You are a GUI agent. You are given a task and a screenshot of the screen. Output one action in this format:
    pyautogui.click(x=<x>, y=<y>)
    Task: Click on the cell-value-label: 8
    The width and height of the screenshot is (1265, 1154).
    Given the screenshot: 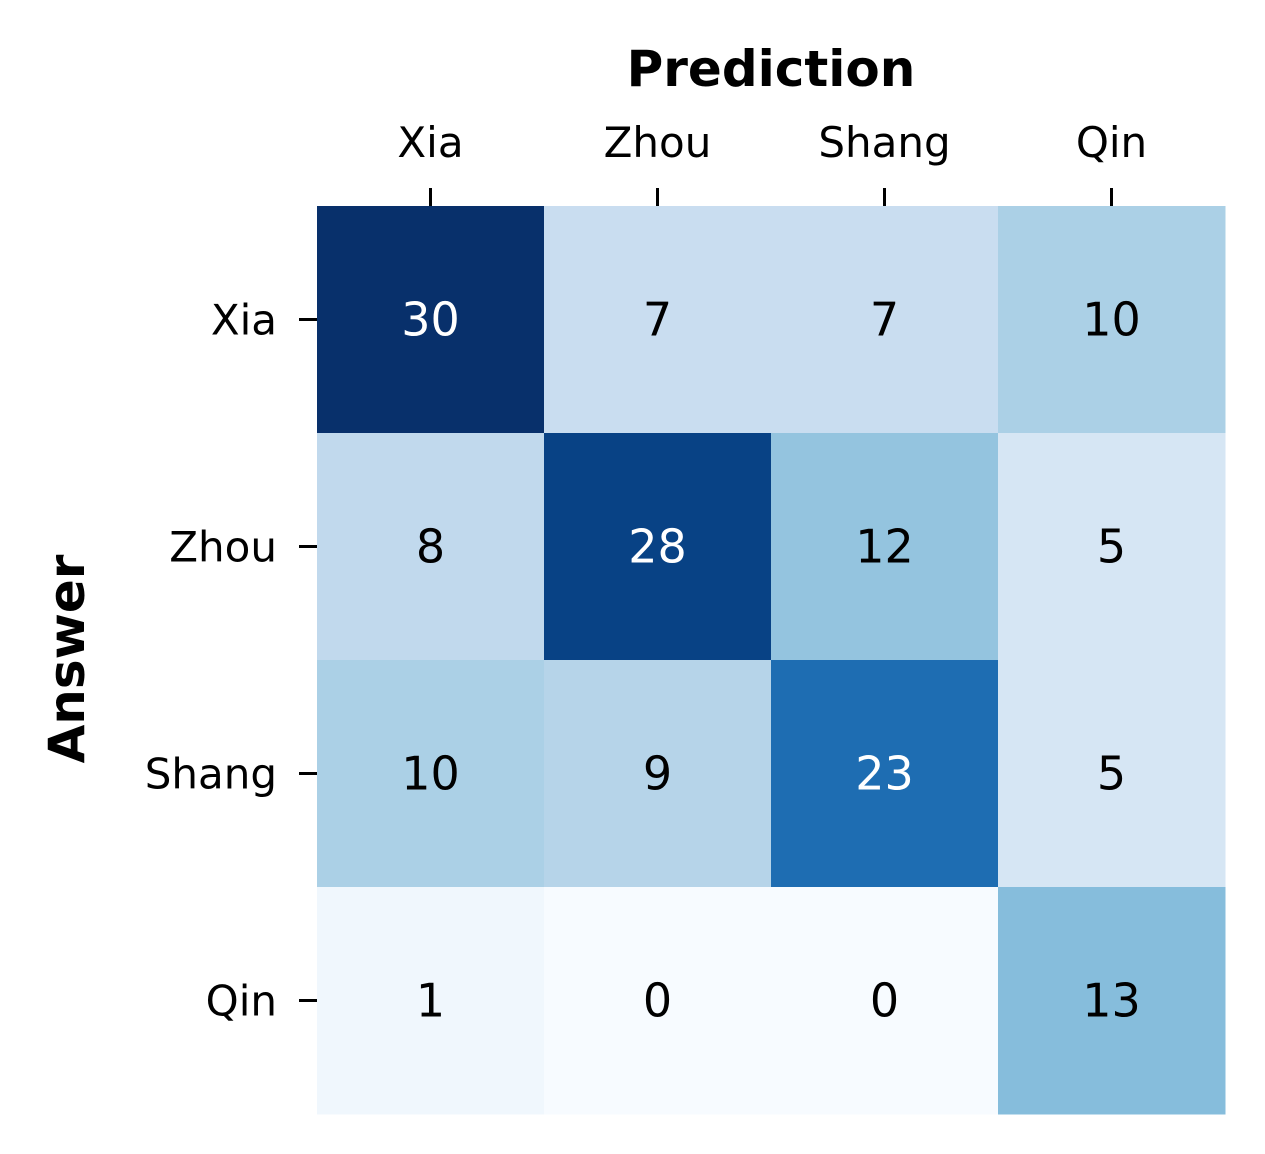 What is the action you would take?
    pyautogui.click(x=430, y=547)
    